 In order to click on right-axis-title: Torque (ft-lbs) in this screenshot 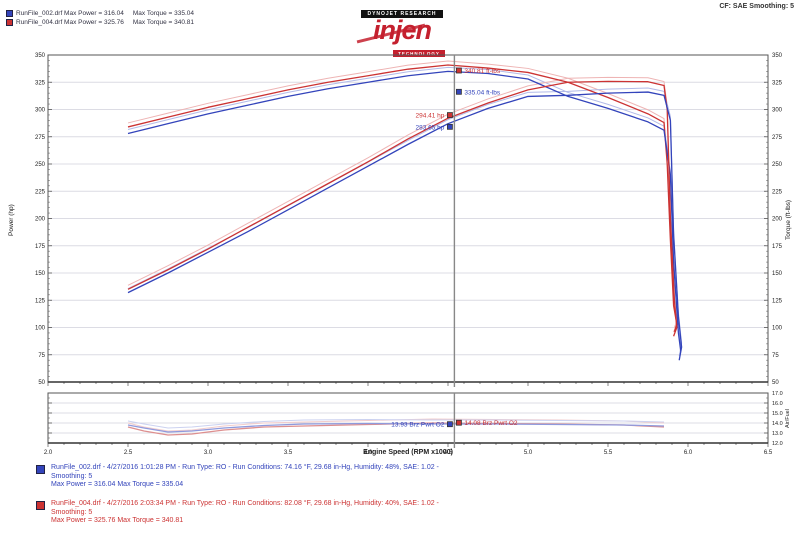, I will do `click(788, 220)`.